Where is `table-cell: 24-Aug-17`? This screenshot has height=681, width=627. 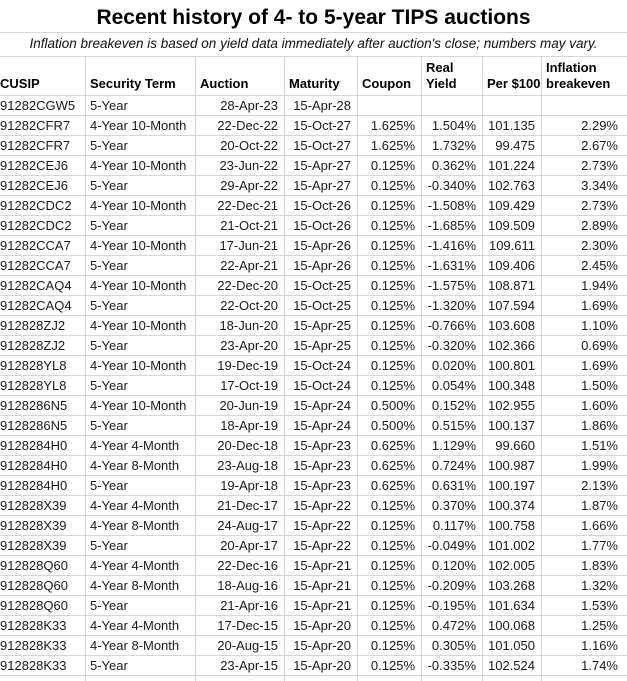
table-cell: 24-Aug-17 is located at coordinates (240, 526).